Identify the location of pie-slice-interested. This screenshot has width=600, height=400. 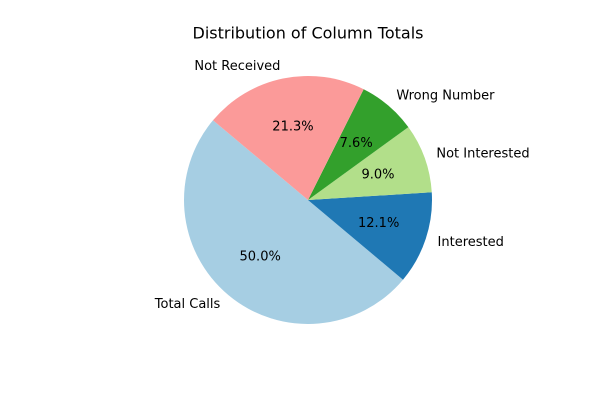
(370, 236).